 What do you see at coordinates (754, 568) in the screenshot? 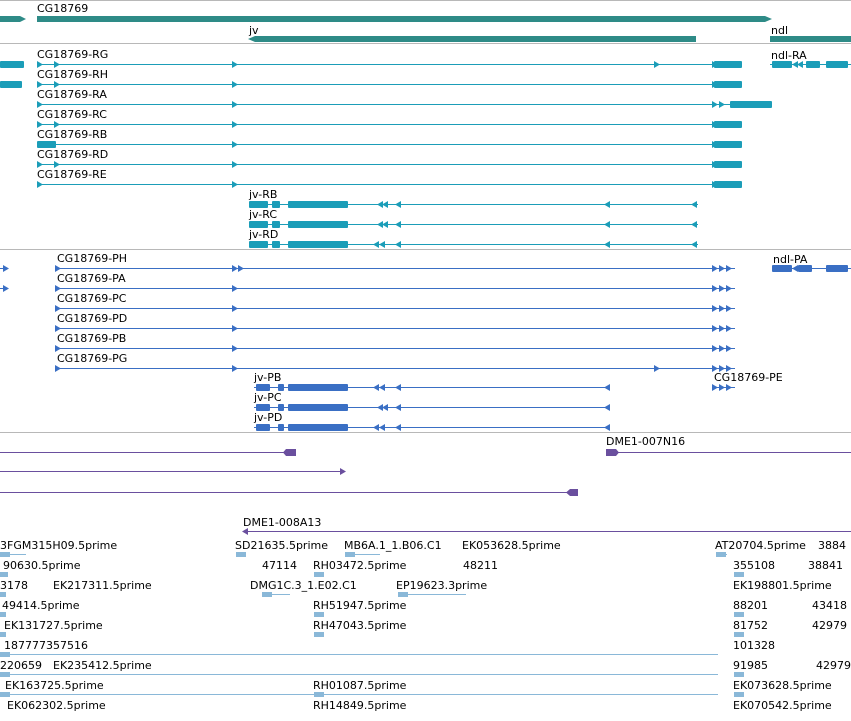
I see `est-feature: 355108` at bounding box center [754, 568].